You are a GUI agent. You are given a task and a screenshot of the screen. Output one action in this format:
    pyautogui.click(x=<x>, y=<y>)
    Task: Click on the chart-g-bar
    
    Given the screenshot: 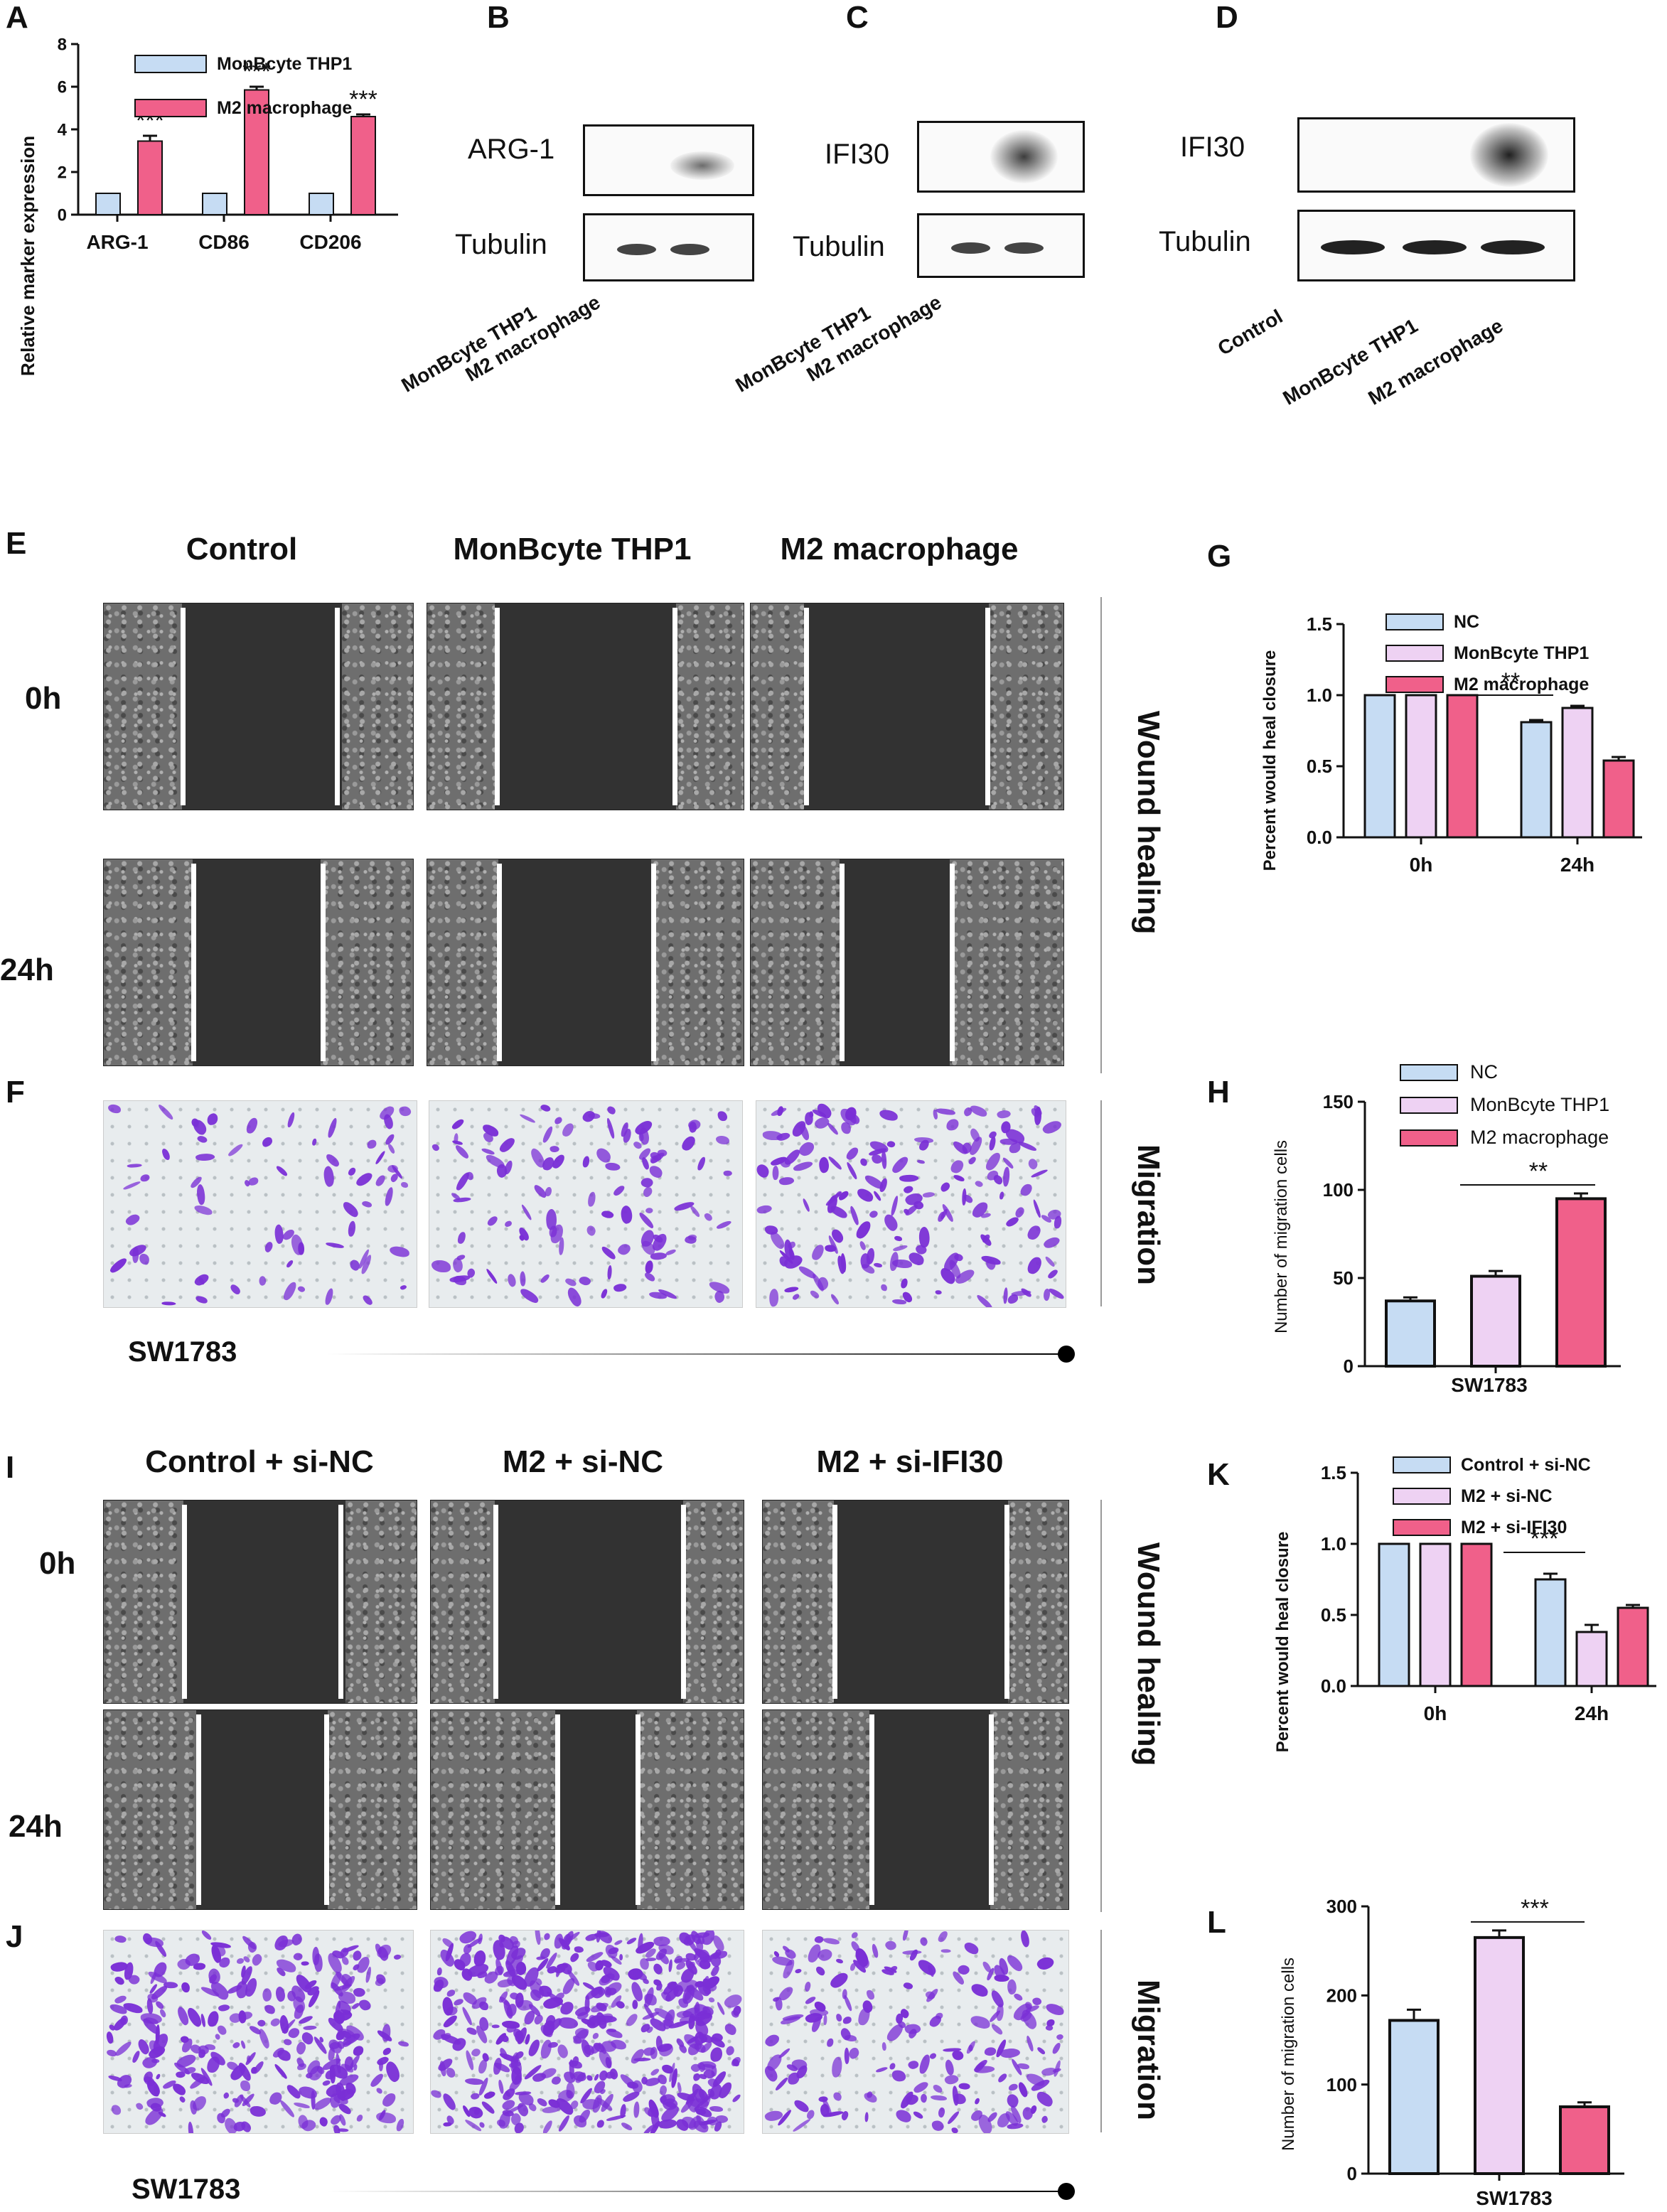 What is the action you would take?
    pyautogui.click(x=1379, y=766)
    